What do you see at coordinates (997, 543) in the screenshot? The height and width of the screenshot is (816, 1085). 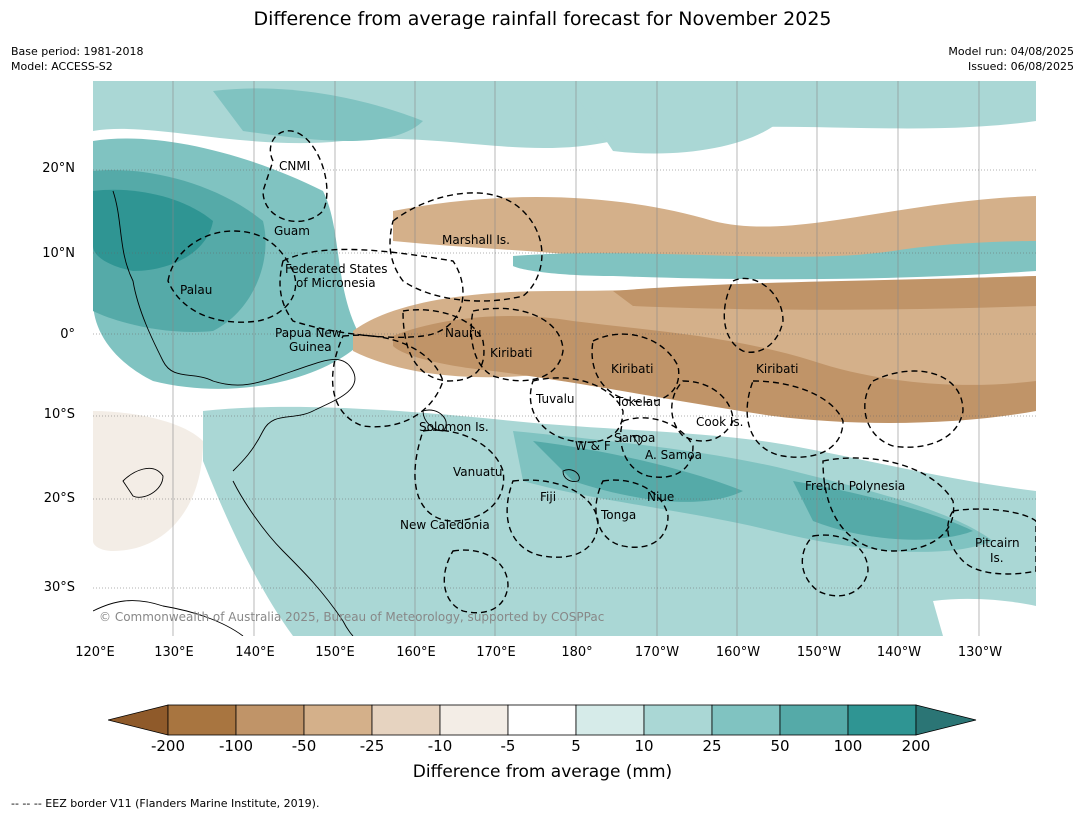 I see `label-pitcairn-1: Pitcairn` at bounding box center [997, 543].